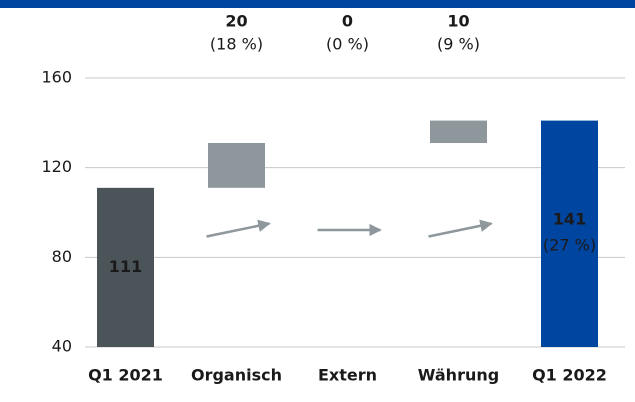  I want to click on share-label: (27 %), so click(569, 244).